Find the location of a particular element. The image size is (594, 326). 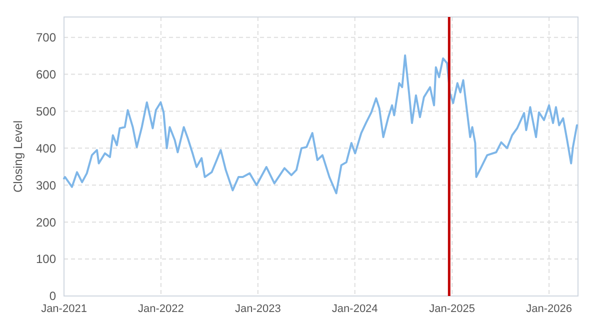

y-tick-label: 300 is located at coordinates (46, 185).